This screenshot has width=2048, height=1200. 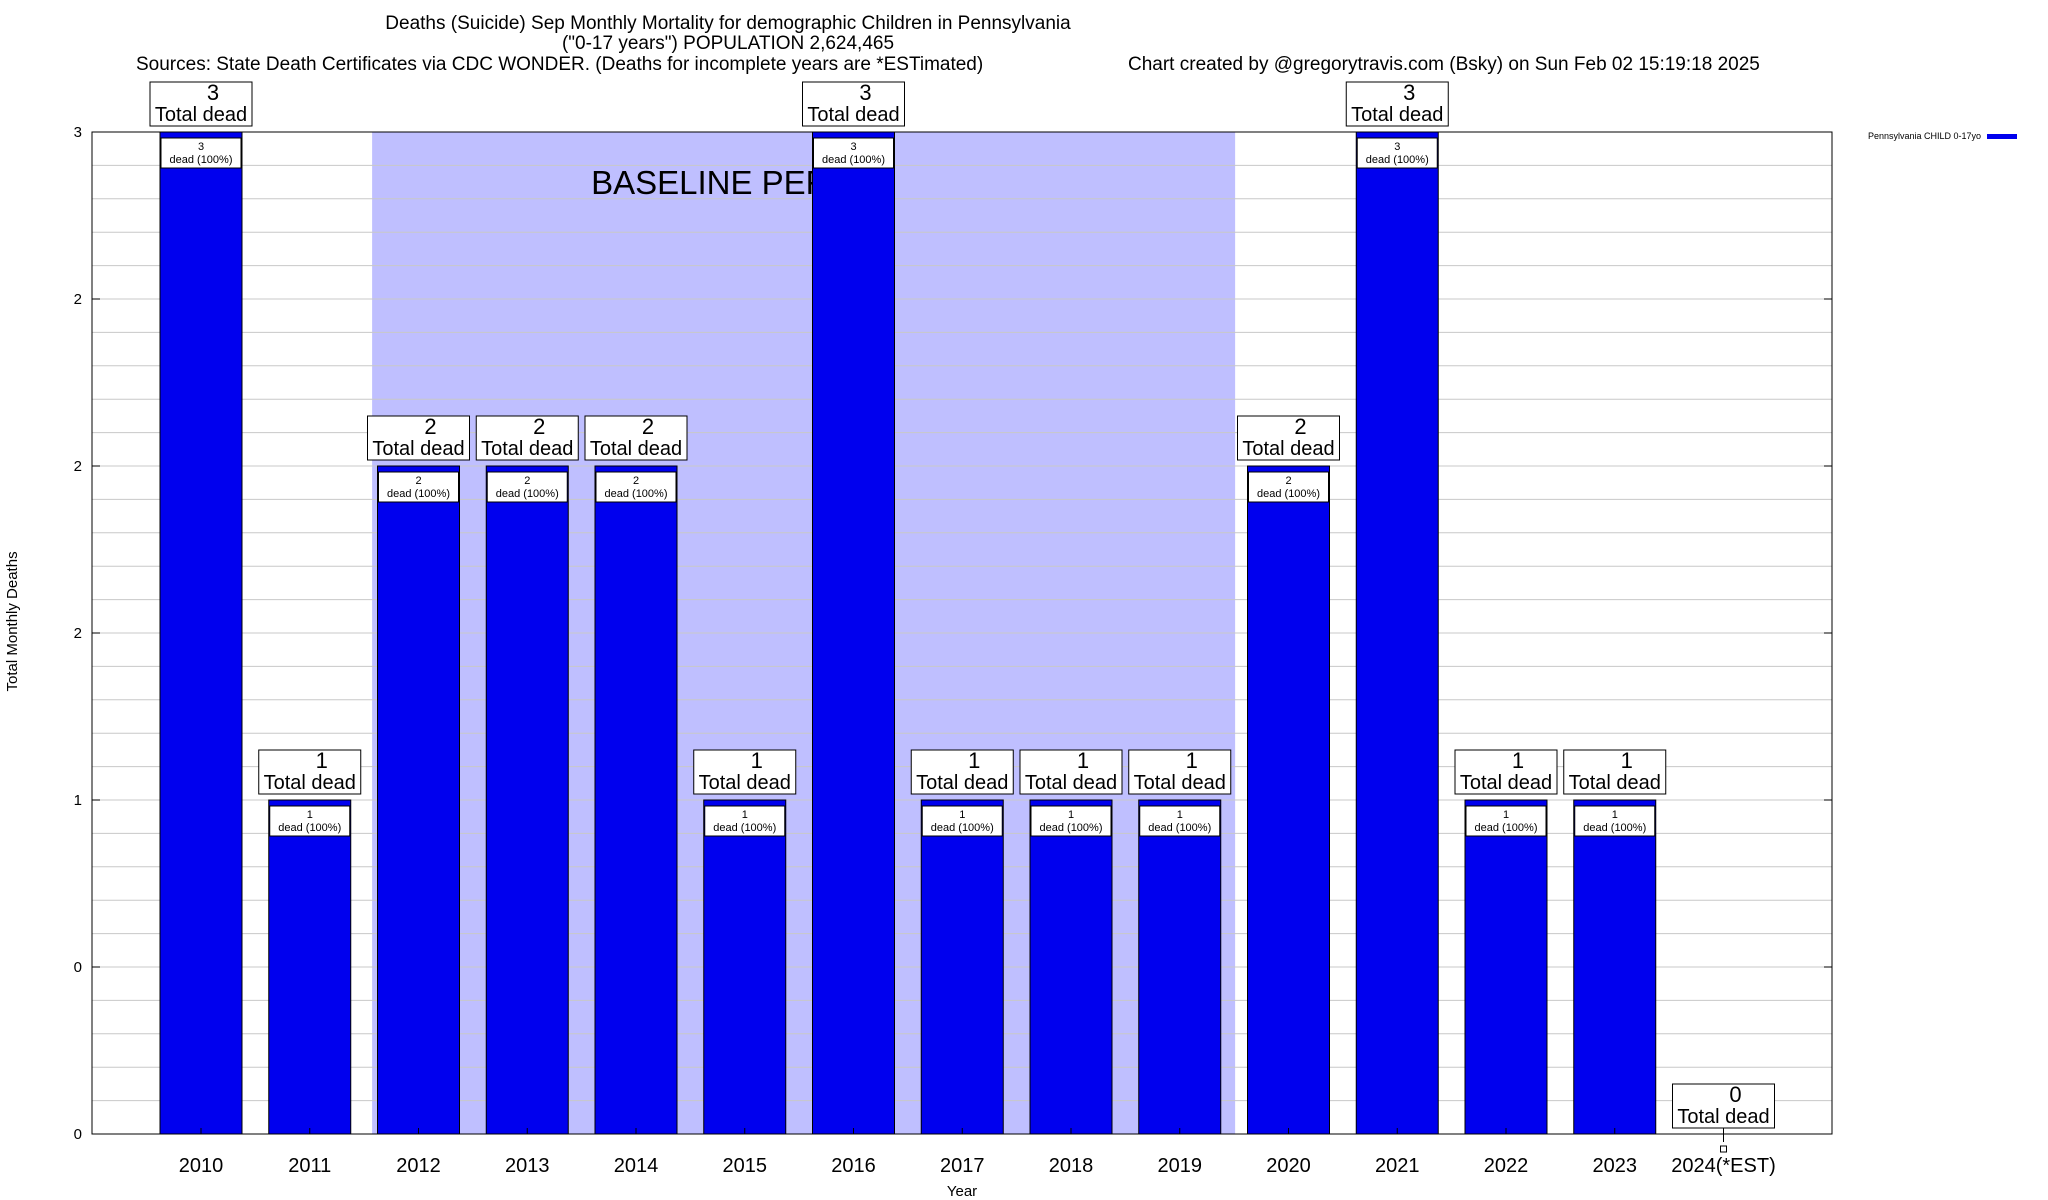 What do you see at coordinates (745, 1166) in the screenshot?
I see `x-tick-label: 2015` at bounding box center [745, 1166].